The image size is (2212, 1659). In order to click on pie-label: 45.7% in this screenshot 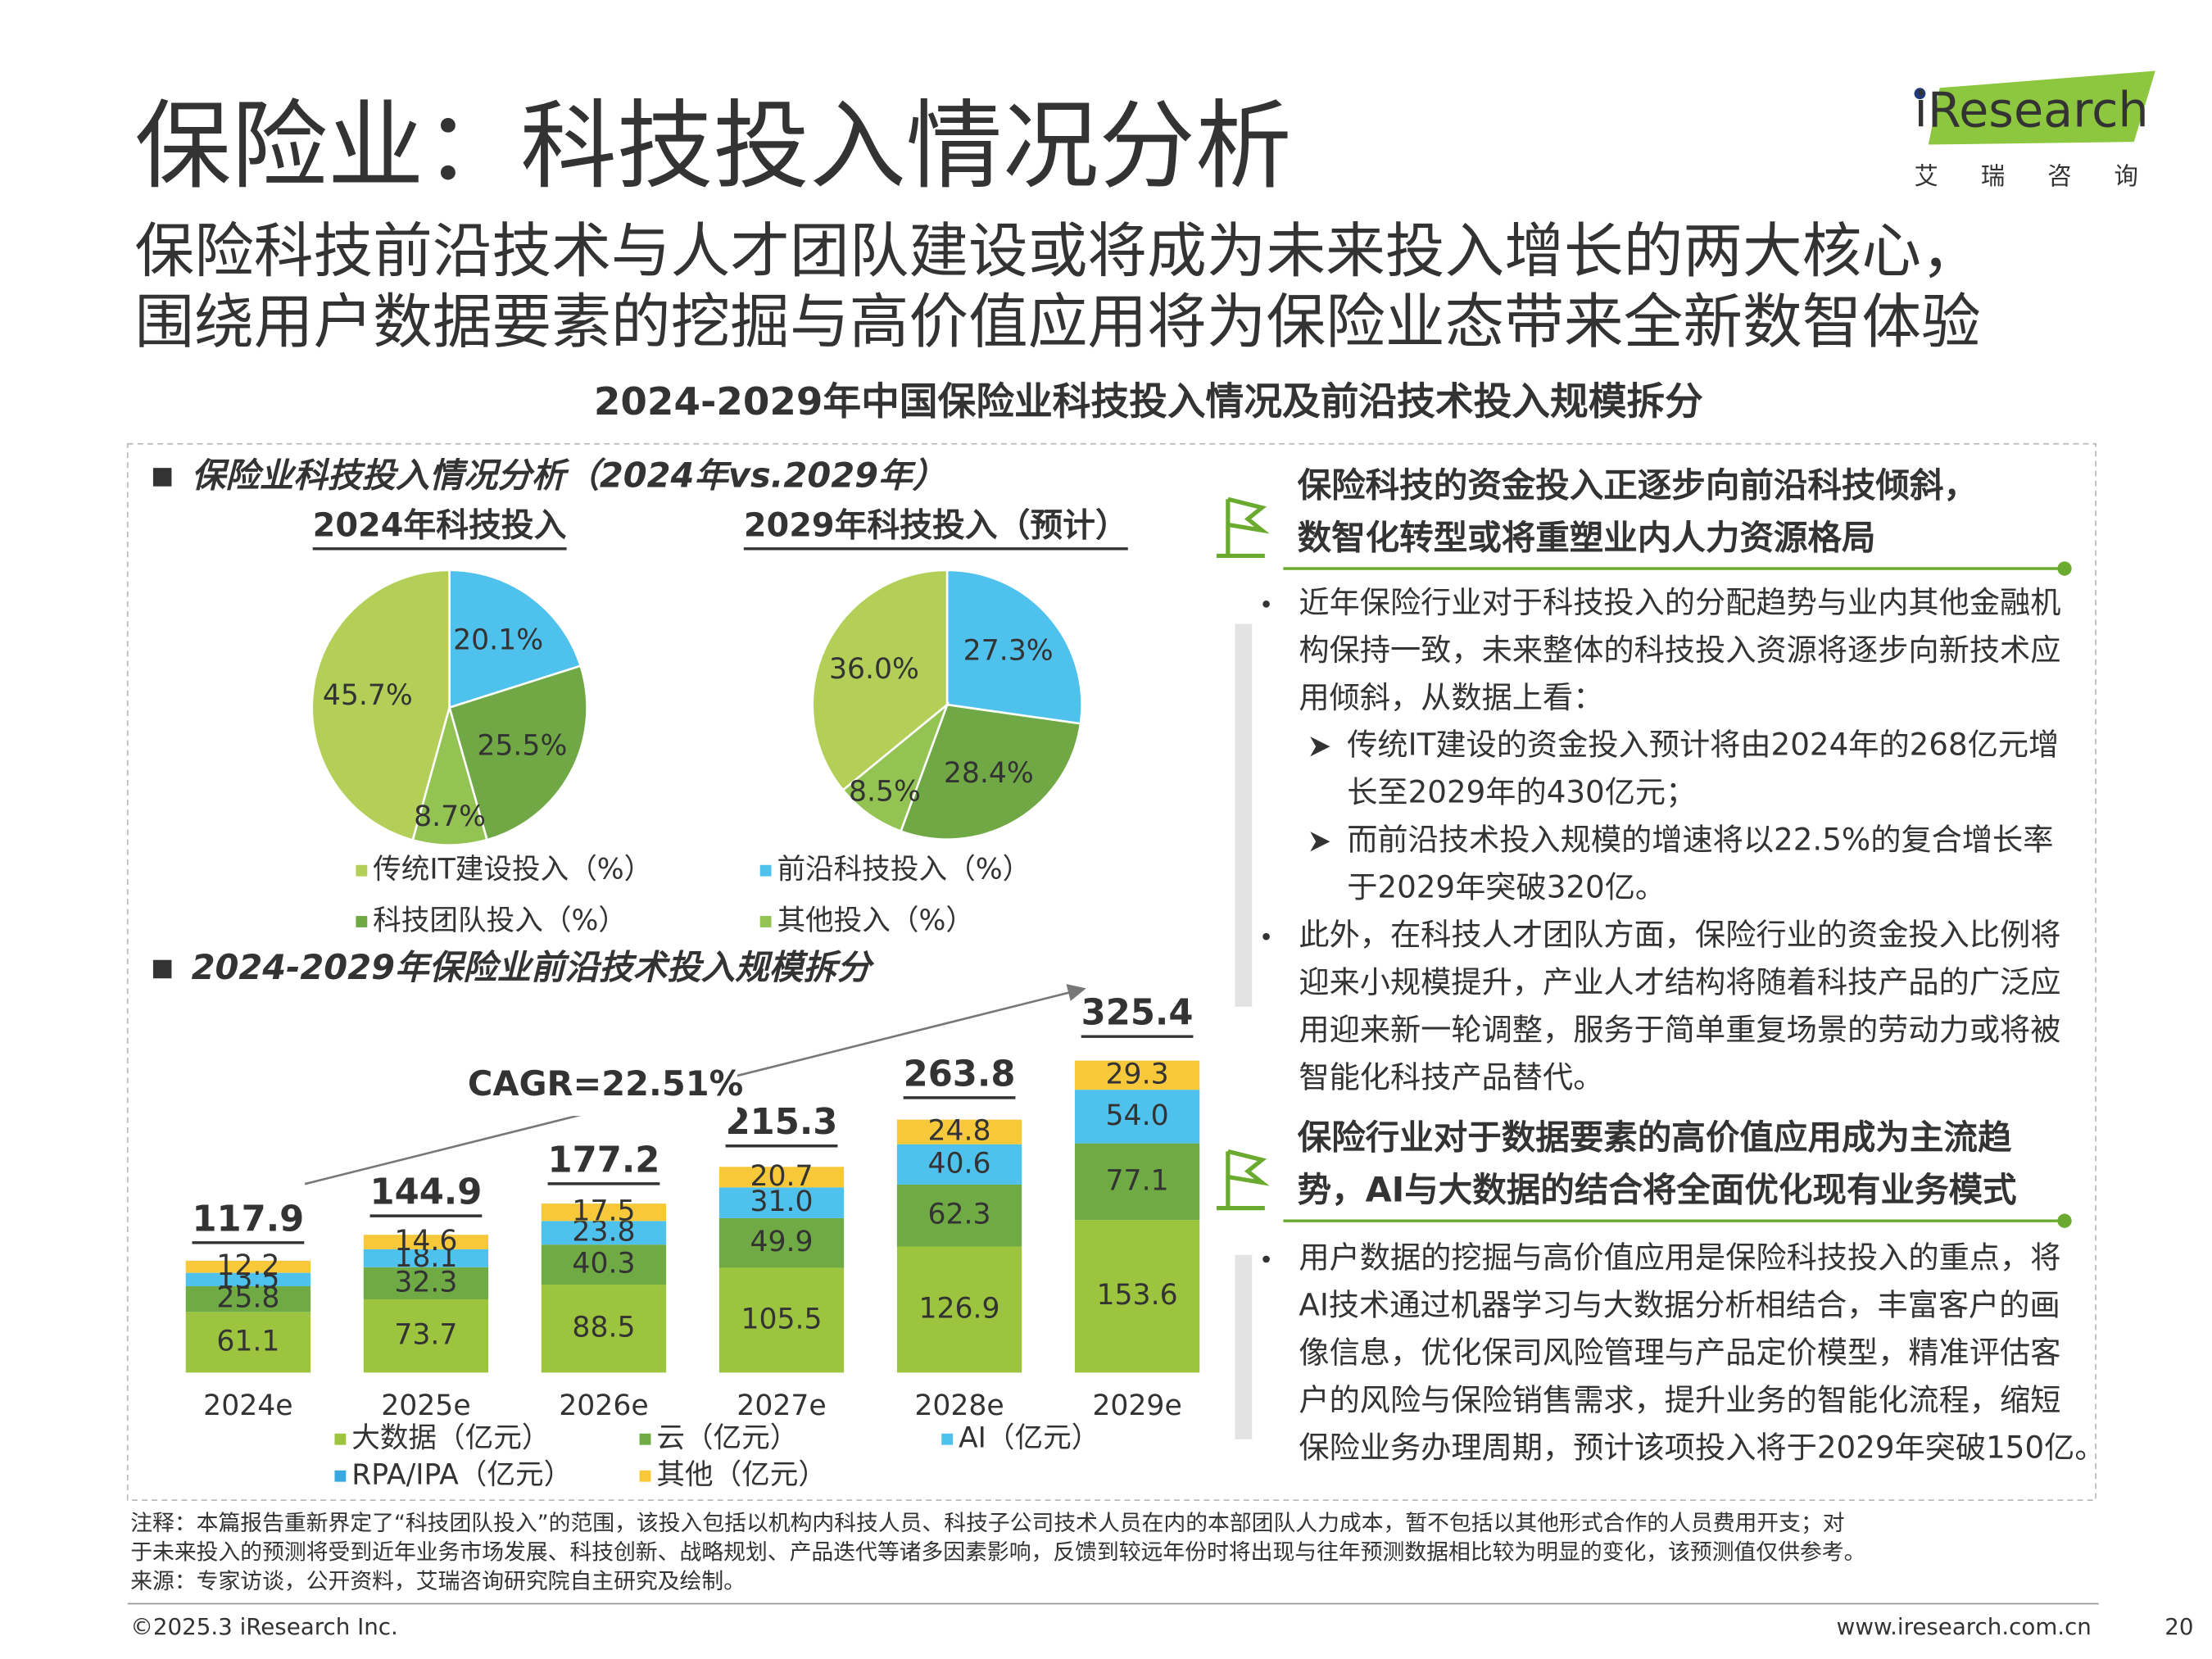, I will do `click(368, 695)`.